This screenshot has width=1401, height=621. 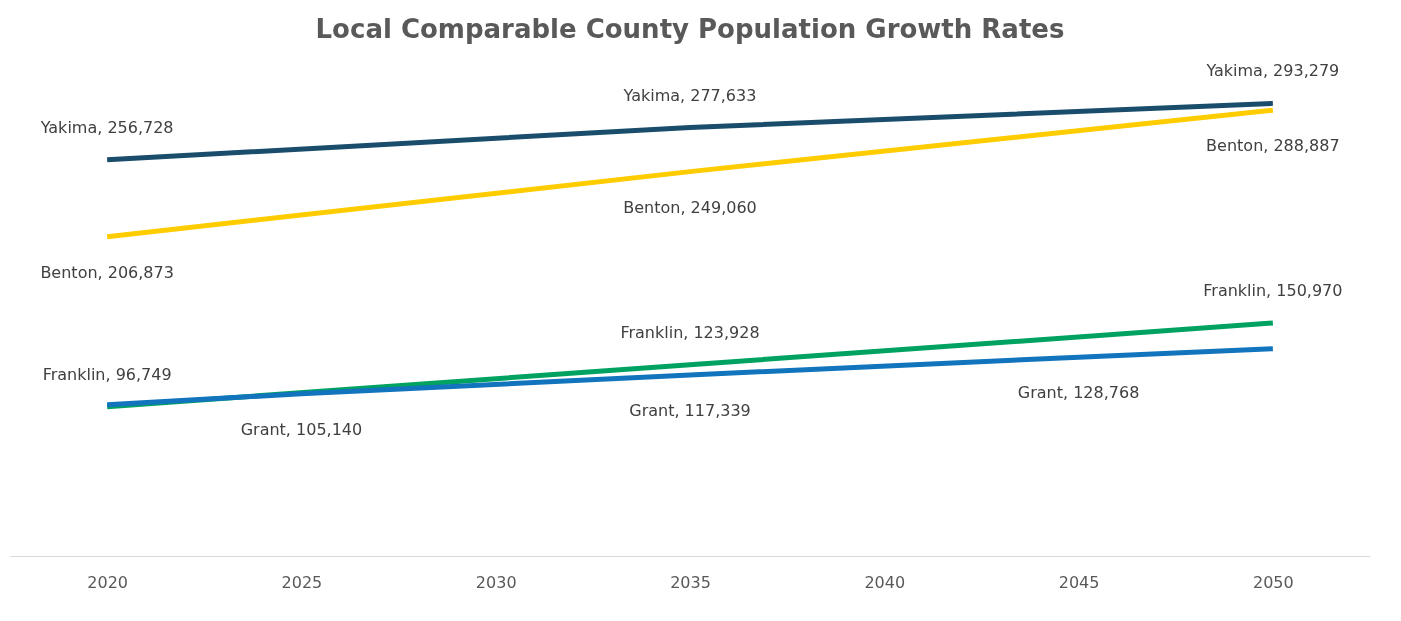 What do you see at coordinates (1273, 290) in the screenshot?
I see `data-label: Franklin, 150,970` at bounding box center [1273, 290].